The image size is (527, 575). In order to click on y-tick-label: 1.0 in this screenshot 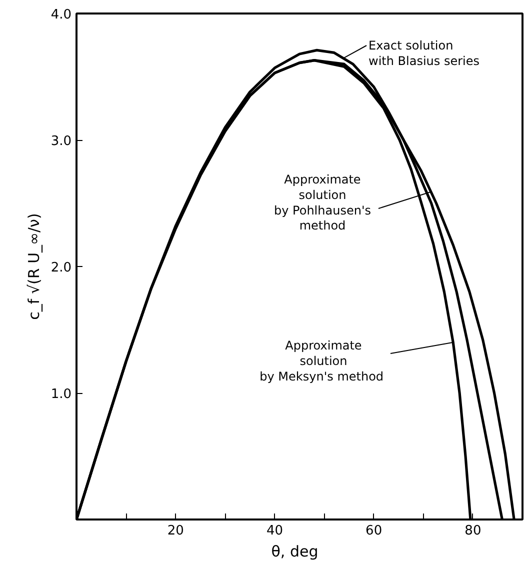, I will do `click(61, 394)`.